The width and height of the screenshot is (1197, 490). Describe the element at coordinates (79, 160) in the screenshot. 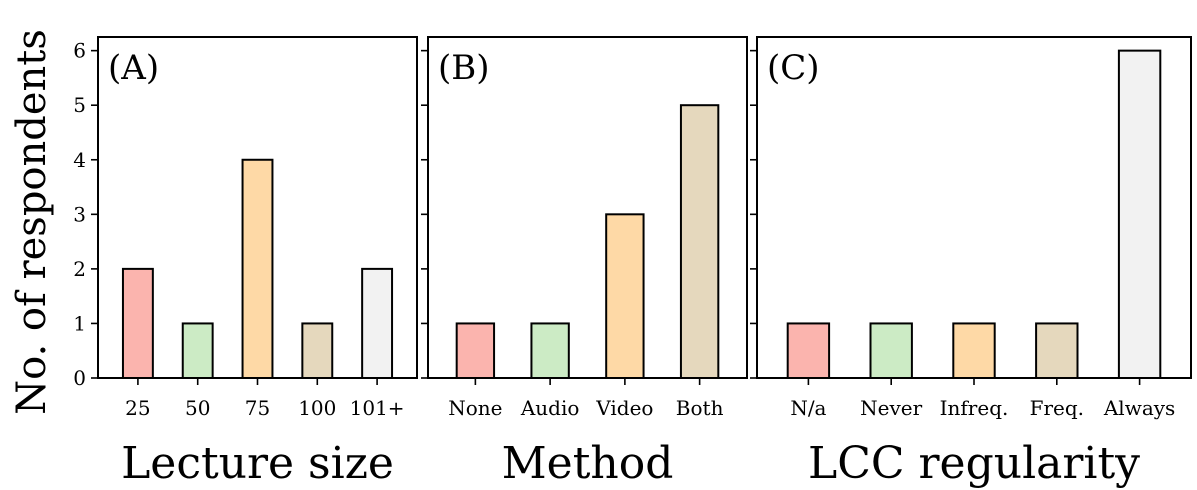

I see `y-tick-label: 4` at that location.